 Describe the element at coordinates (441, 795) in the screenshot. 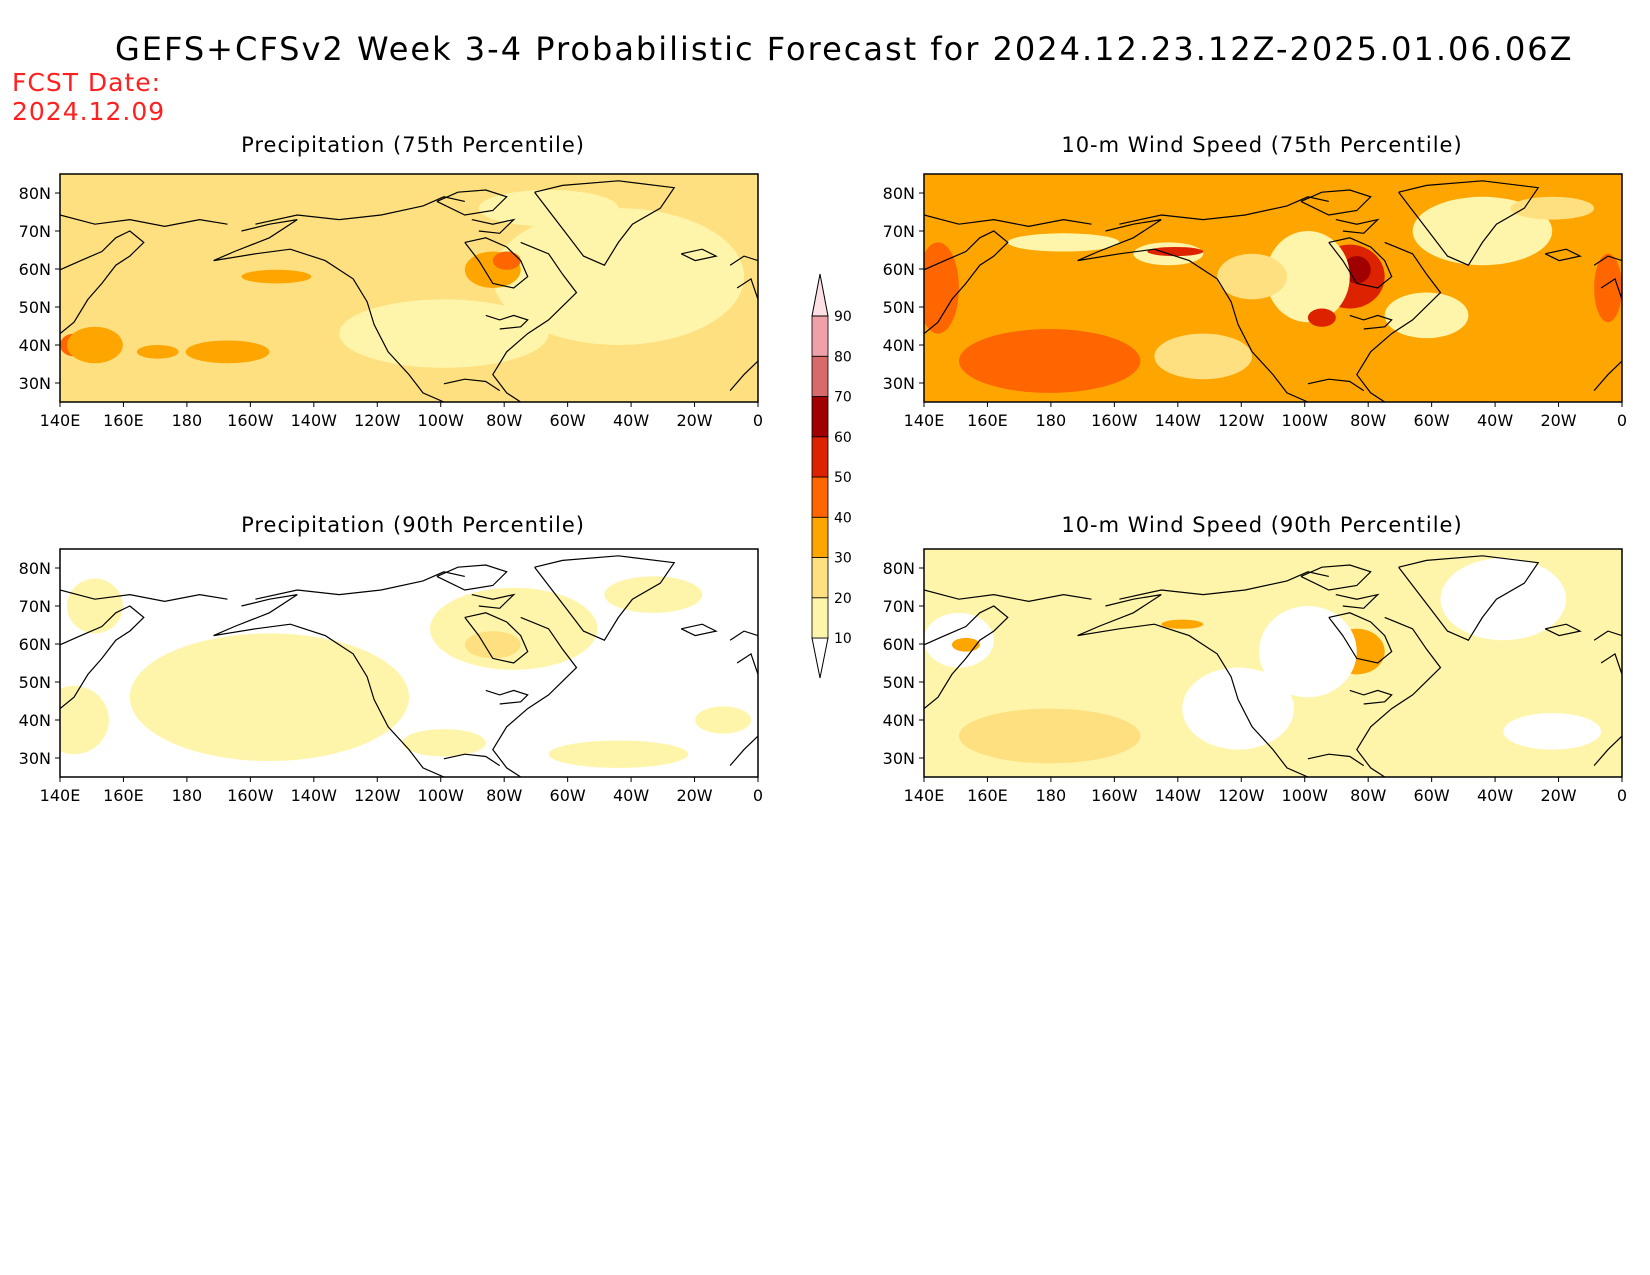

I see `longitude-label: 100W` at that location.